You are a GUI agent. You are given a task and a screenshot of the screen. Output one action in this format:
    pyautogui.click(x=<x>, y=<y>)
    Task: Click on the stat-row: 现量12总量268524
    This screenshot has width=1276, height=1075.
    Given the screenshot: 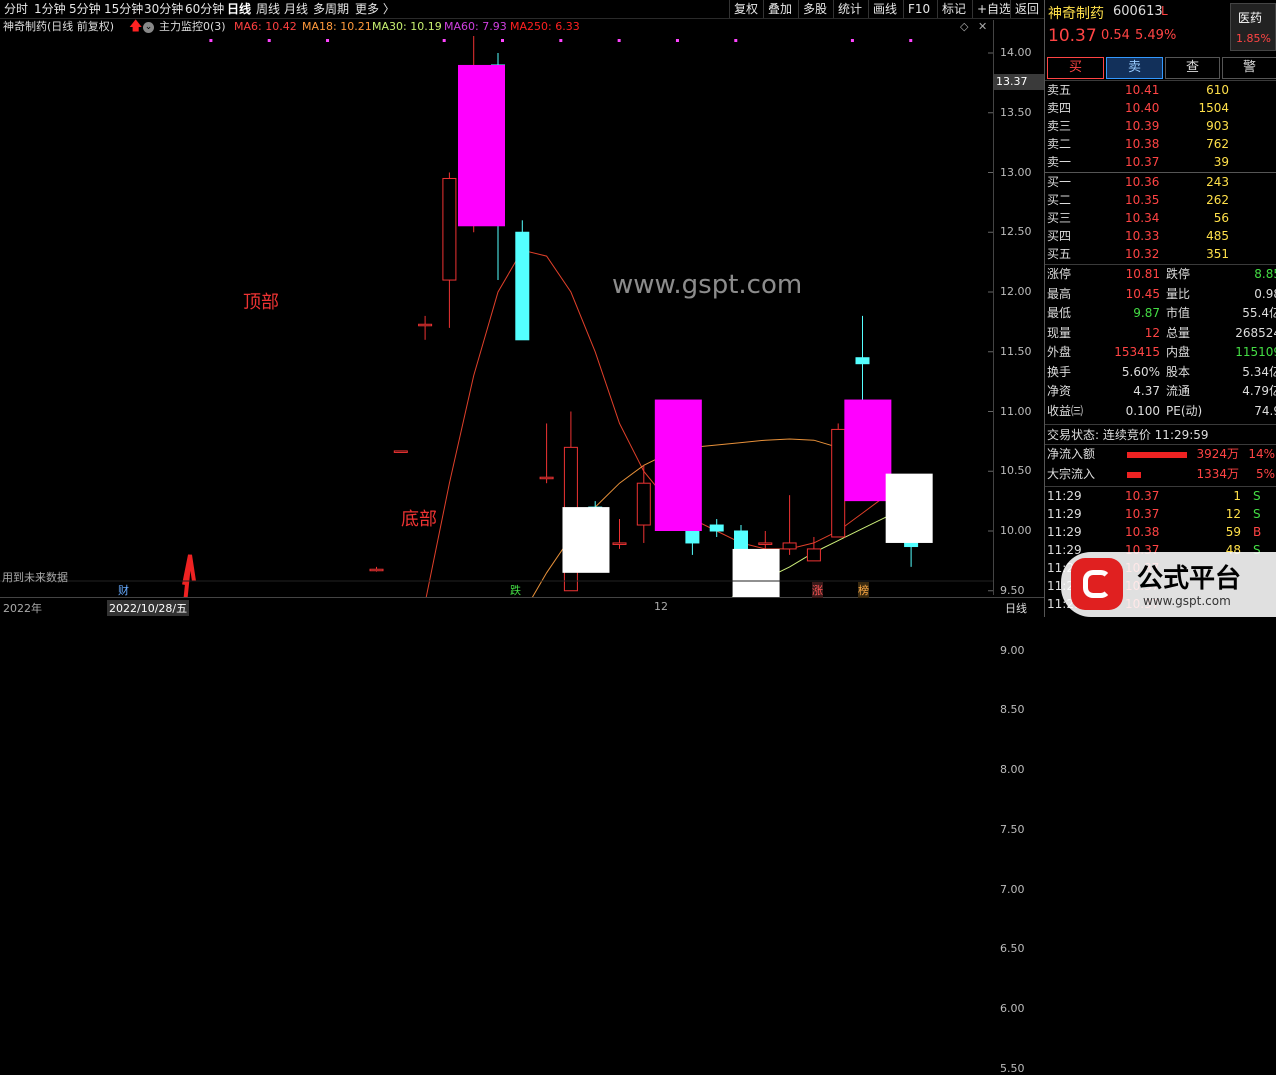 What is the action you would take?
    pyautogui.click(x=1160, y=333)
    